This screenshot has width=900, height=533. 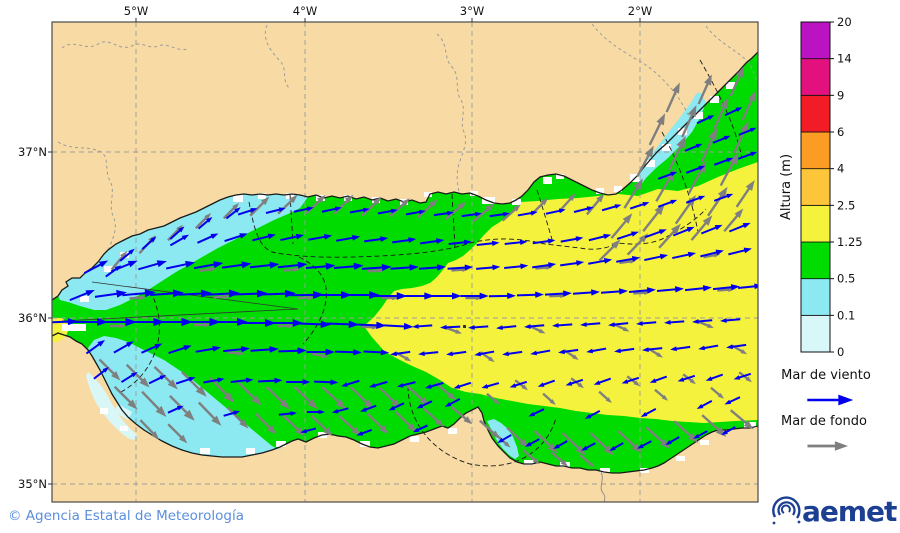 What do you see at coordinates (840, 352) in the screenshot?
I see `colorbar-tick-label: 0` at bounding box center [840, 352].